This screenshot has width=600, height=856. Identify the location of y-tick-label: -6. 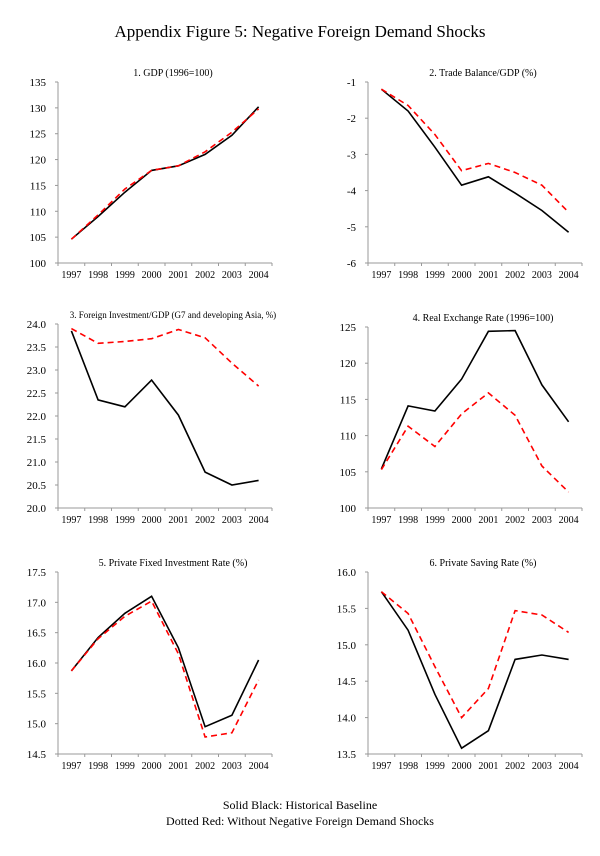
(352, 264).